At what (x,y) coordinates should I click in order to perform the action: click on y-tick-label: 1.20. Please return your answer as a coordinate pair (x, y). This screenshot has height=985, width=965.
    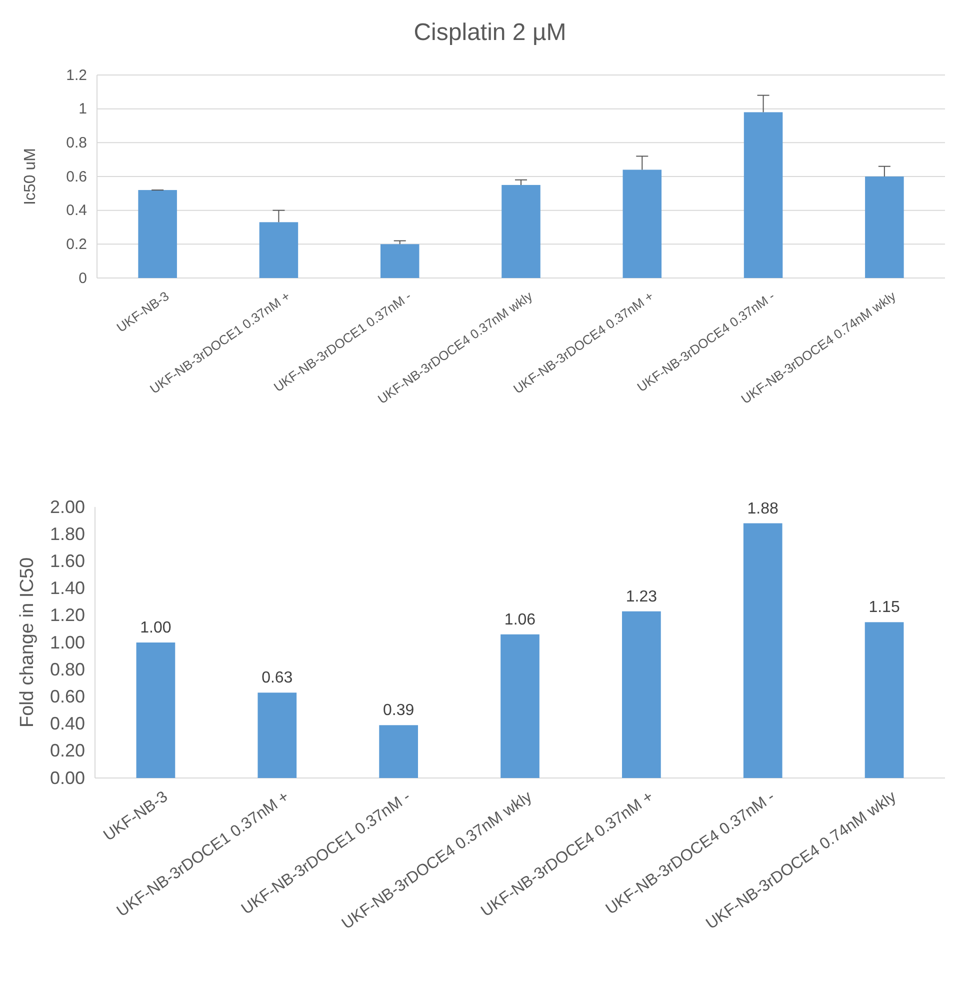
    Looking at the image, I should click on (67, 615).